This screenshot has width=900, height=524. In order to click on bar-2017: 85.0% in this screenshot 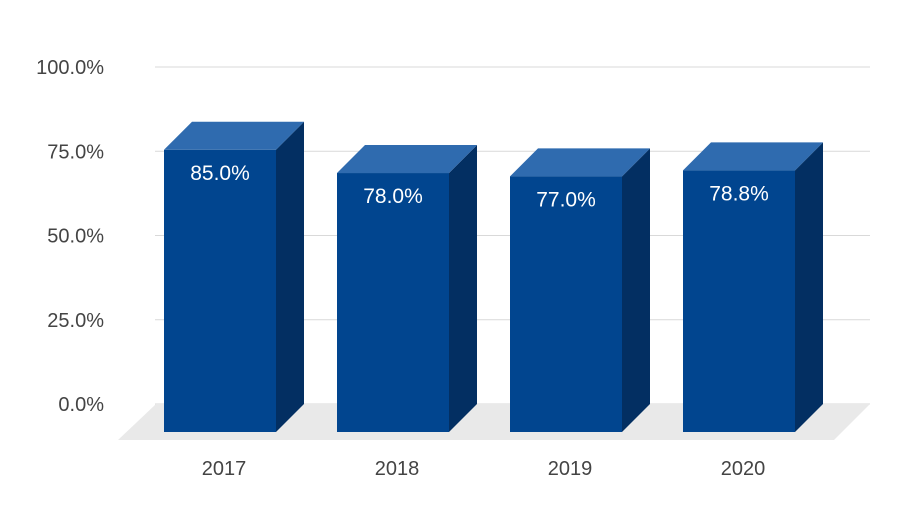, I will do `click(234, 277)`.